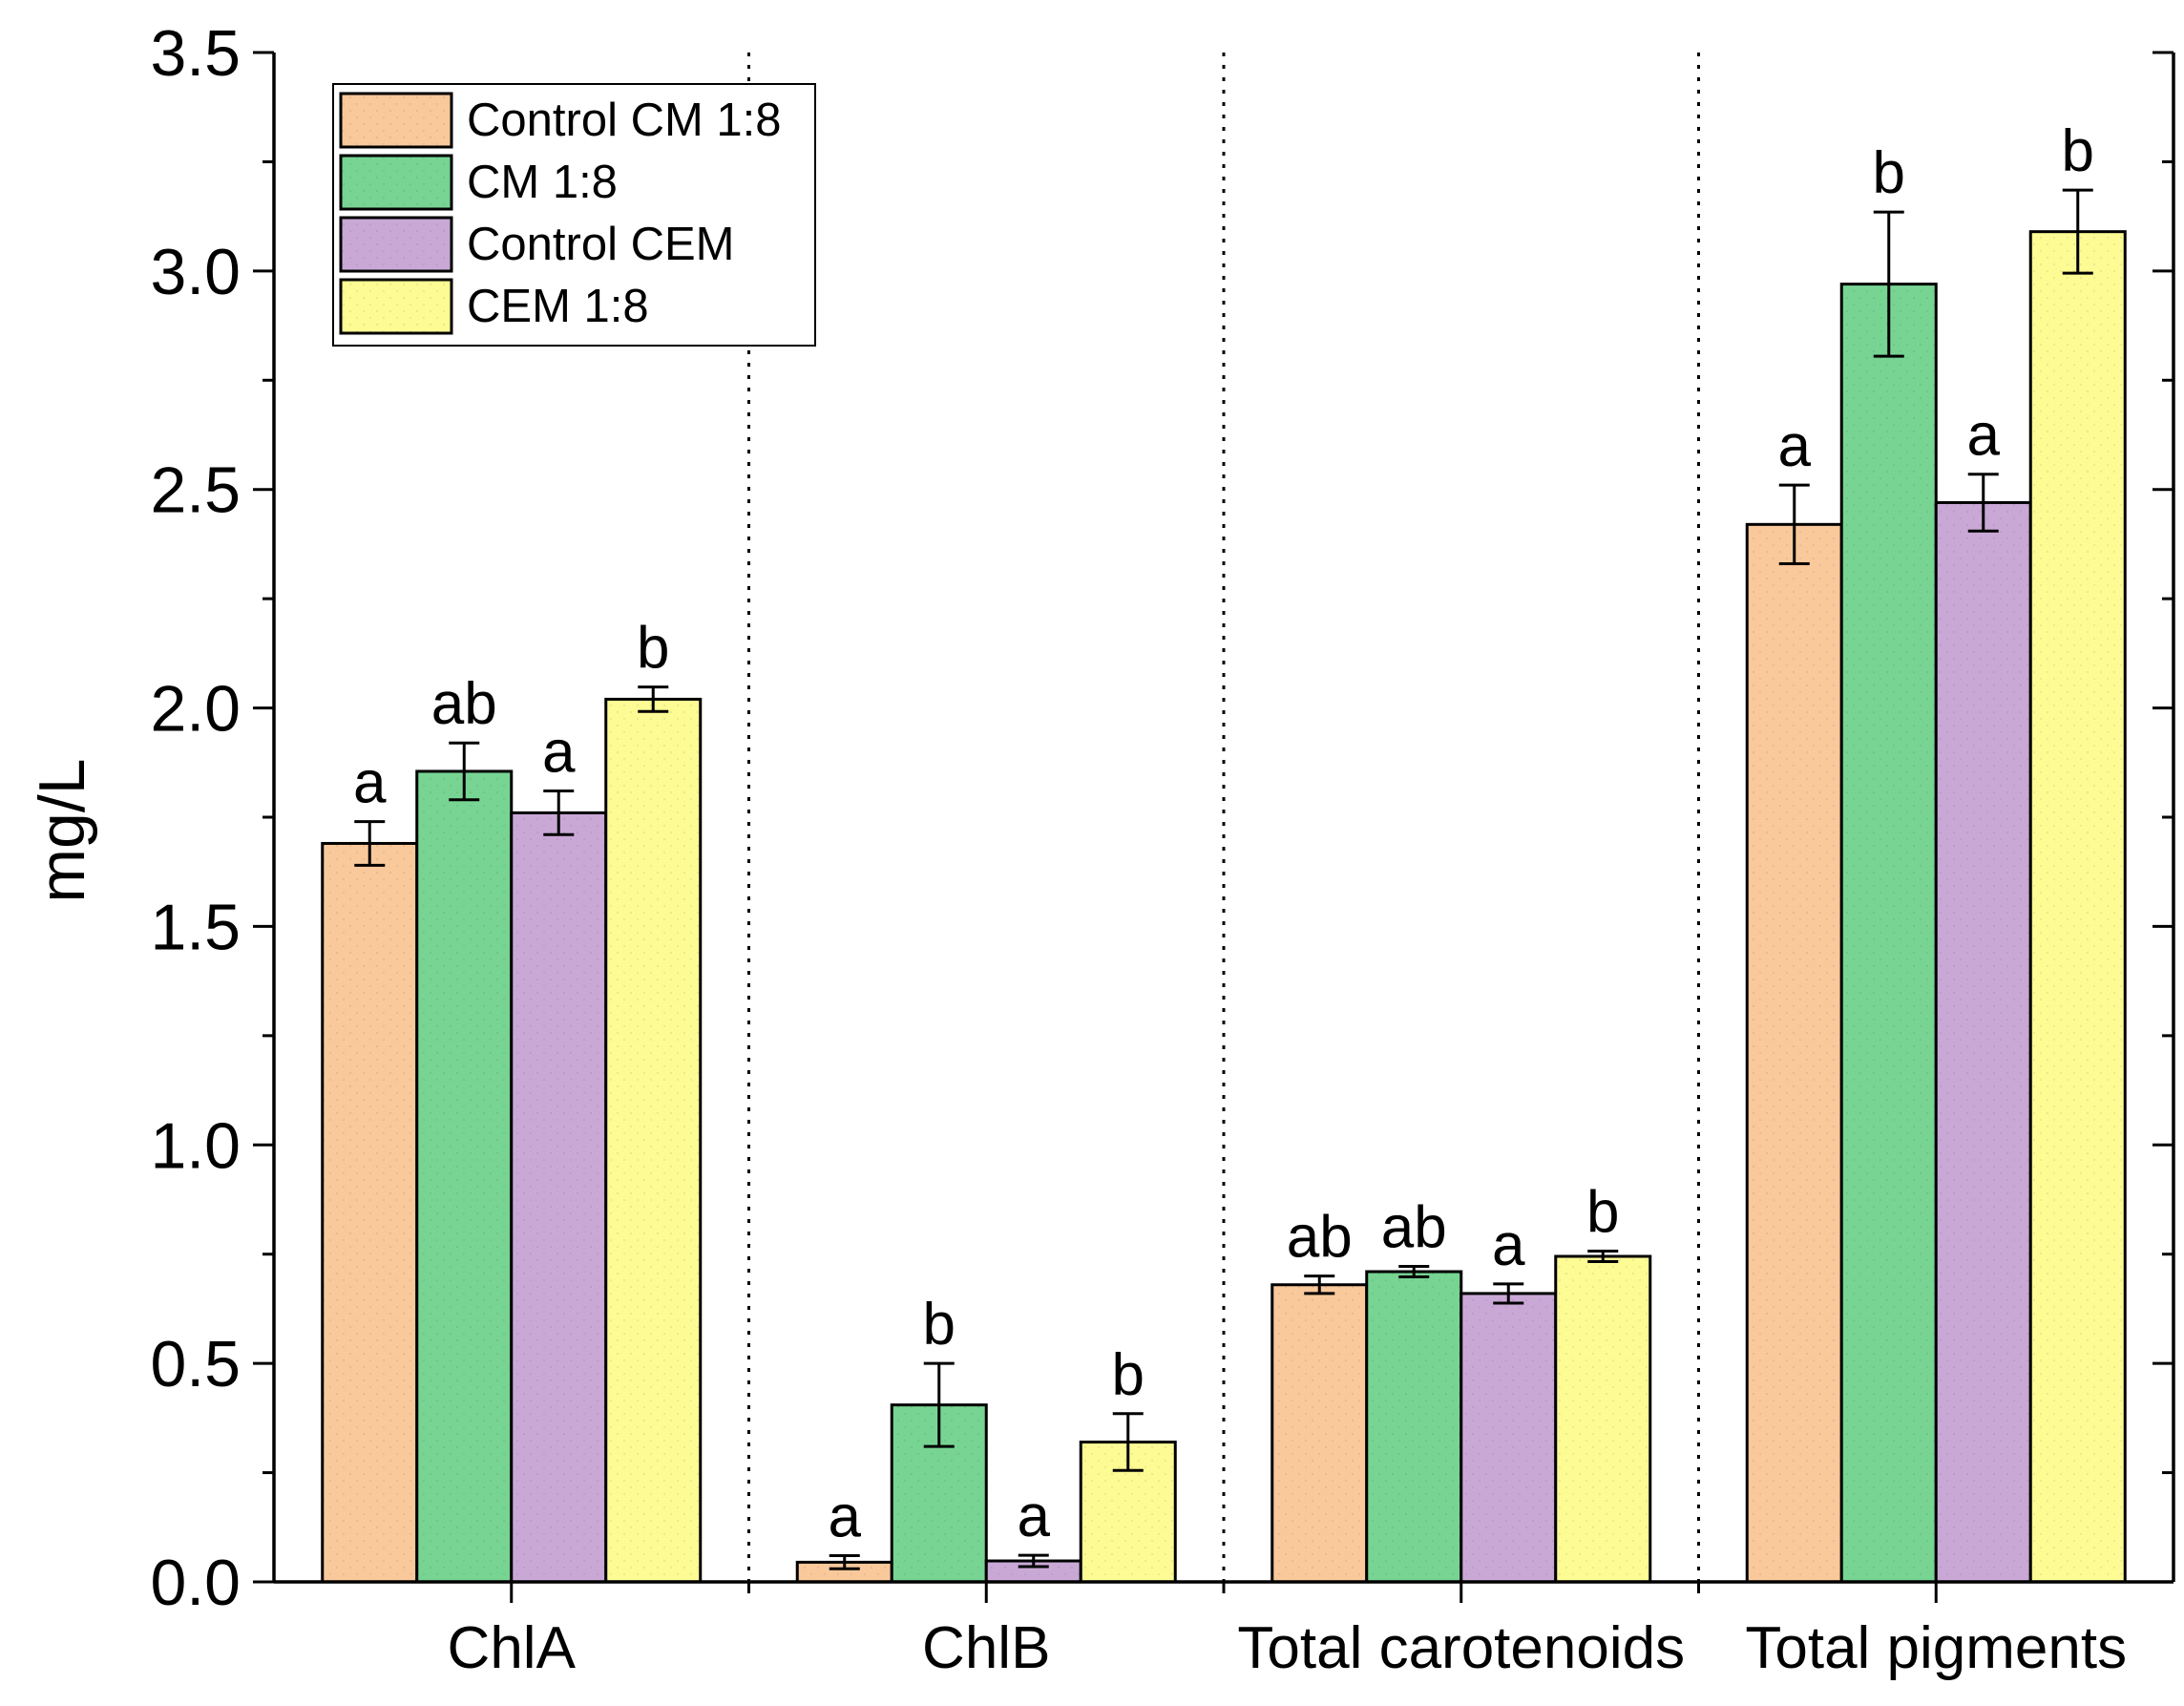 This screenshot has height=1706, width=2184. Describe the element at coordinates (196, 1583) in the screenshot. I see `y-tick-label: 0.0` at that location.